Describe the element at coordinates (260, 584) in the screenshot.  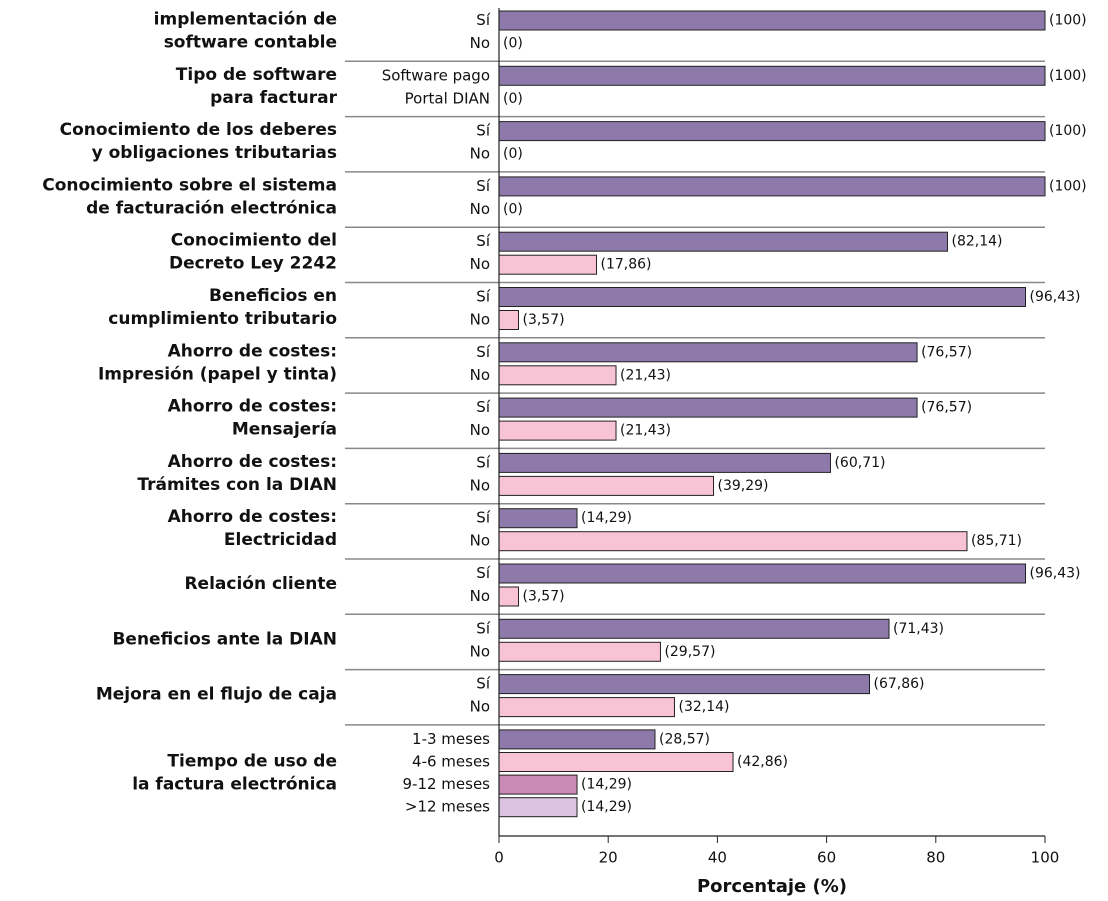
I see `group-label: Relación cliente` at that location.